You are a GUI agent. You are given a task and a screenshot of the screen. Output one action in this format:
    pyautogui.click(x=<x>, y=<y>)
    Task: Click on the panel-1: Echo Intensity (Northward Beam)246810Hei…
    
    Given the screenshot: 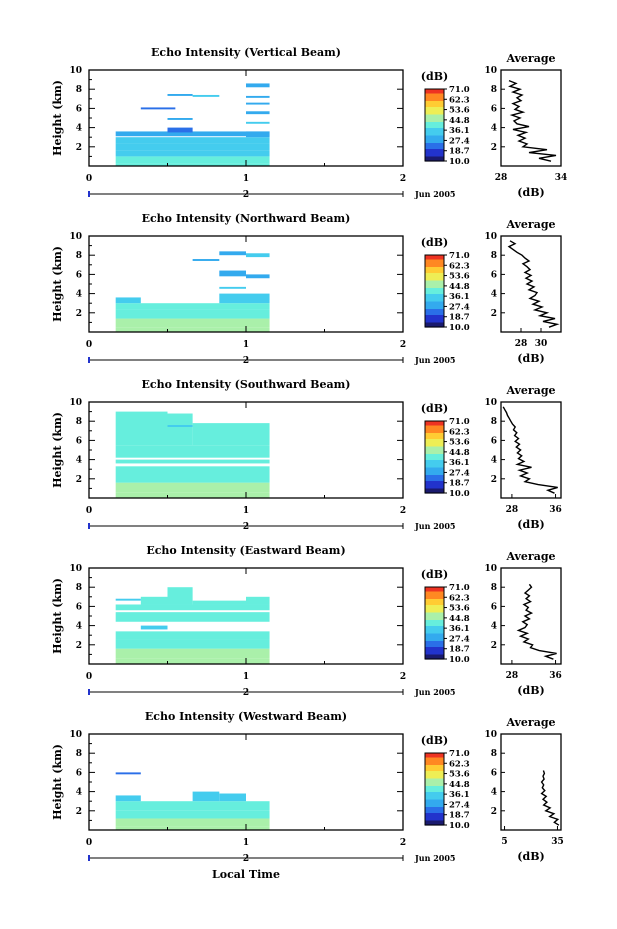 What is the action you would take?
    pyautogui.click(x=306, y=289)
    